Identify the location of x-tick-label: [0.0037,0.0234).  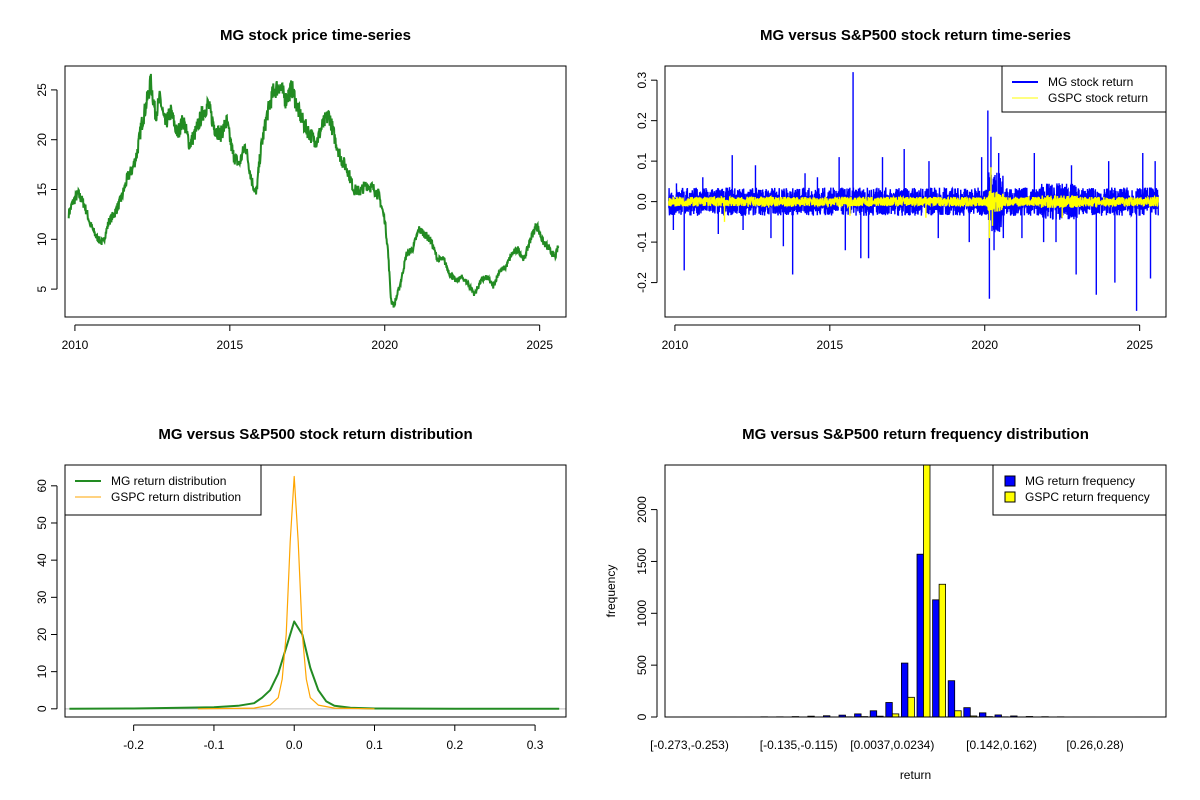
(892, 745).